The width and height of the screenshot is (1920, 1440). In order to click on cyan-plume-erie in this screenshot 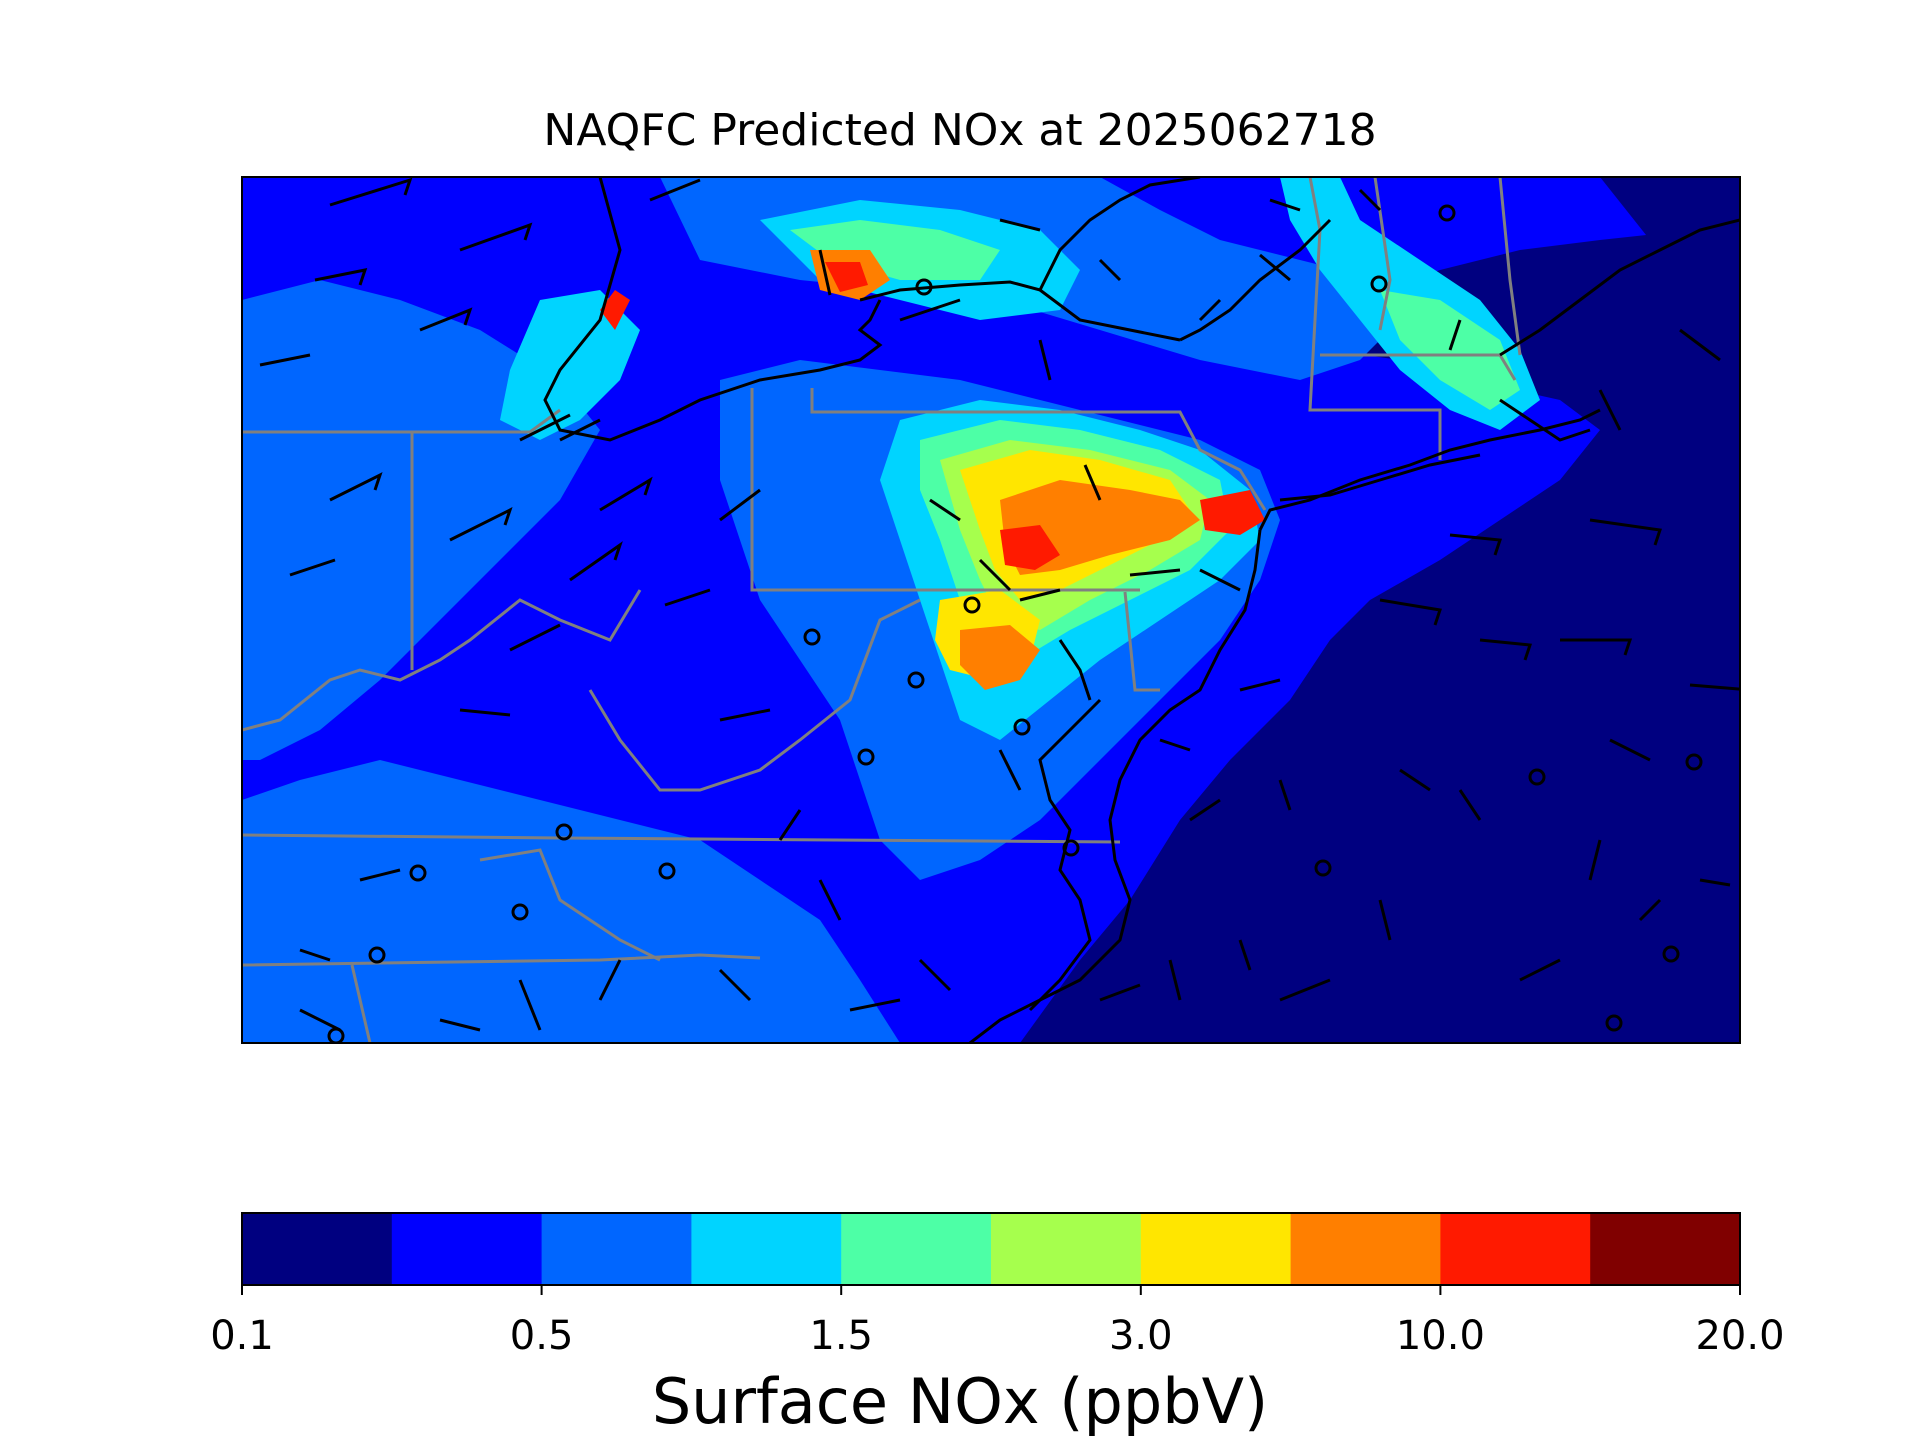, I will do `click(570, 365)`.